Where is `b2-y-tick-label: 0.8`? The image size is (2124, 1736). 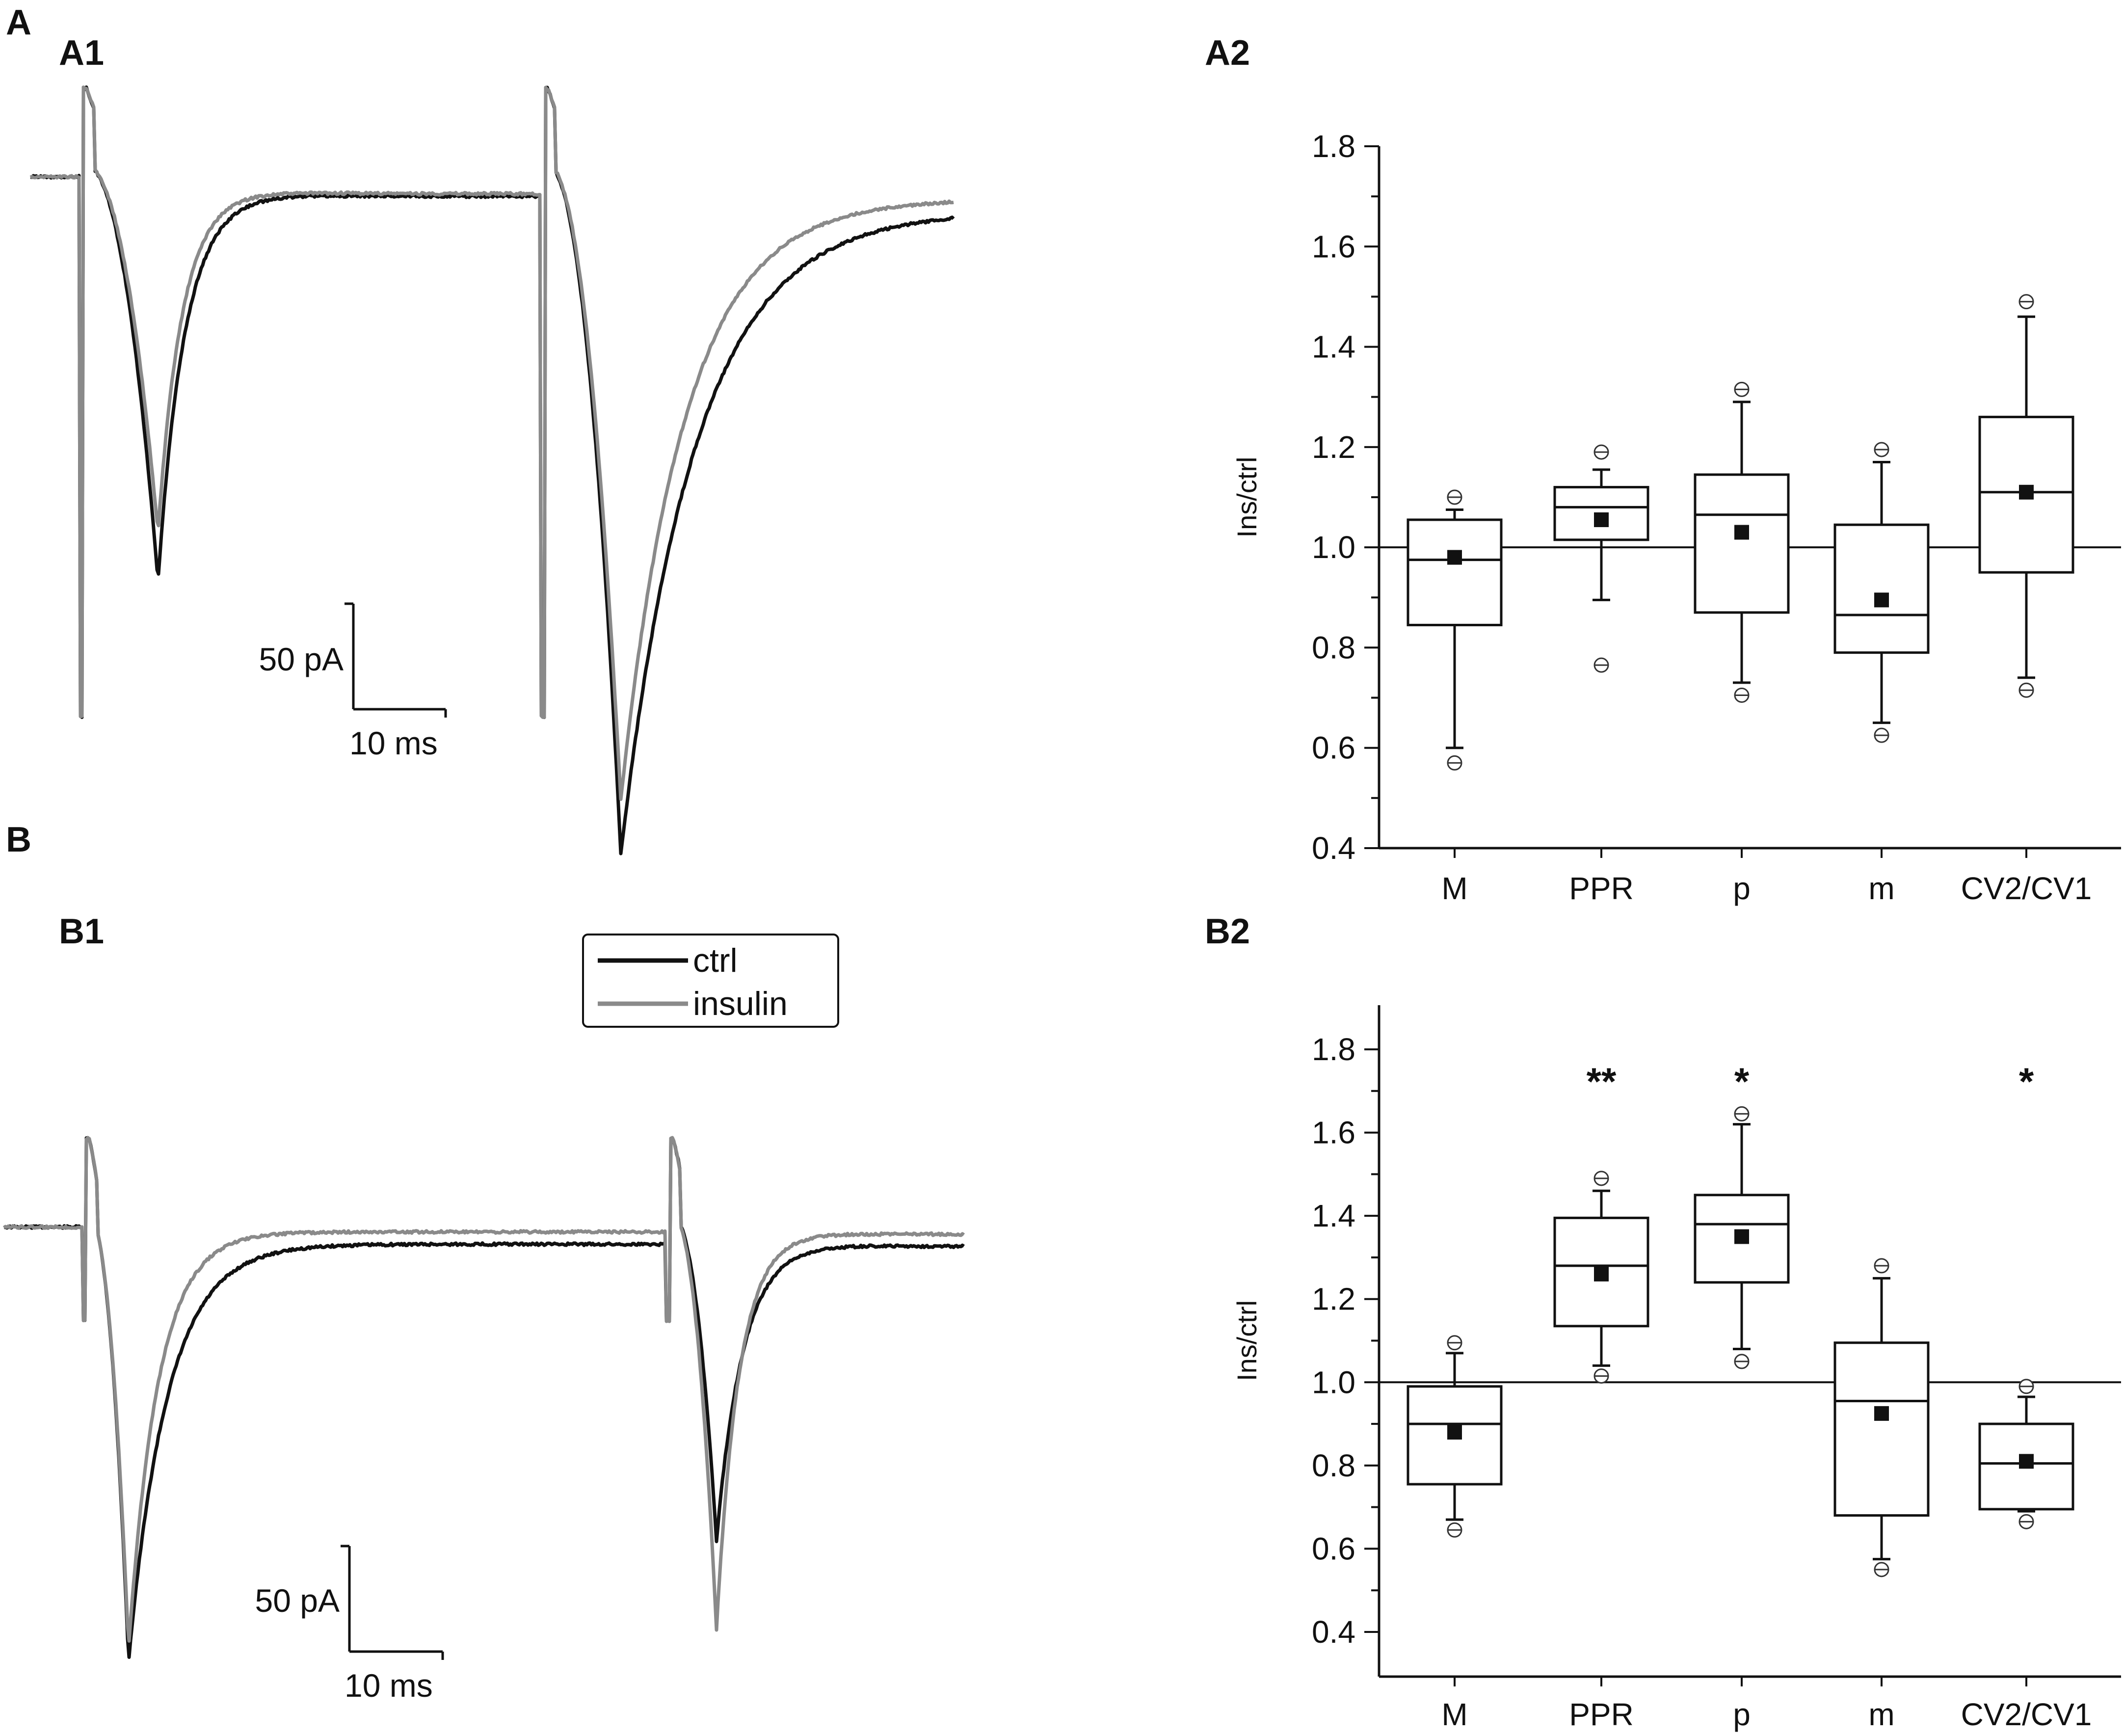
b2-y-tick-label: 0.8 is located at coordinates (1333, 1465).